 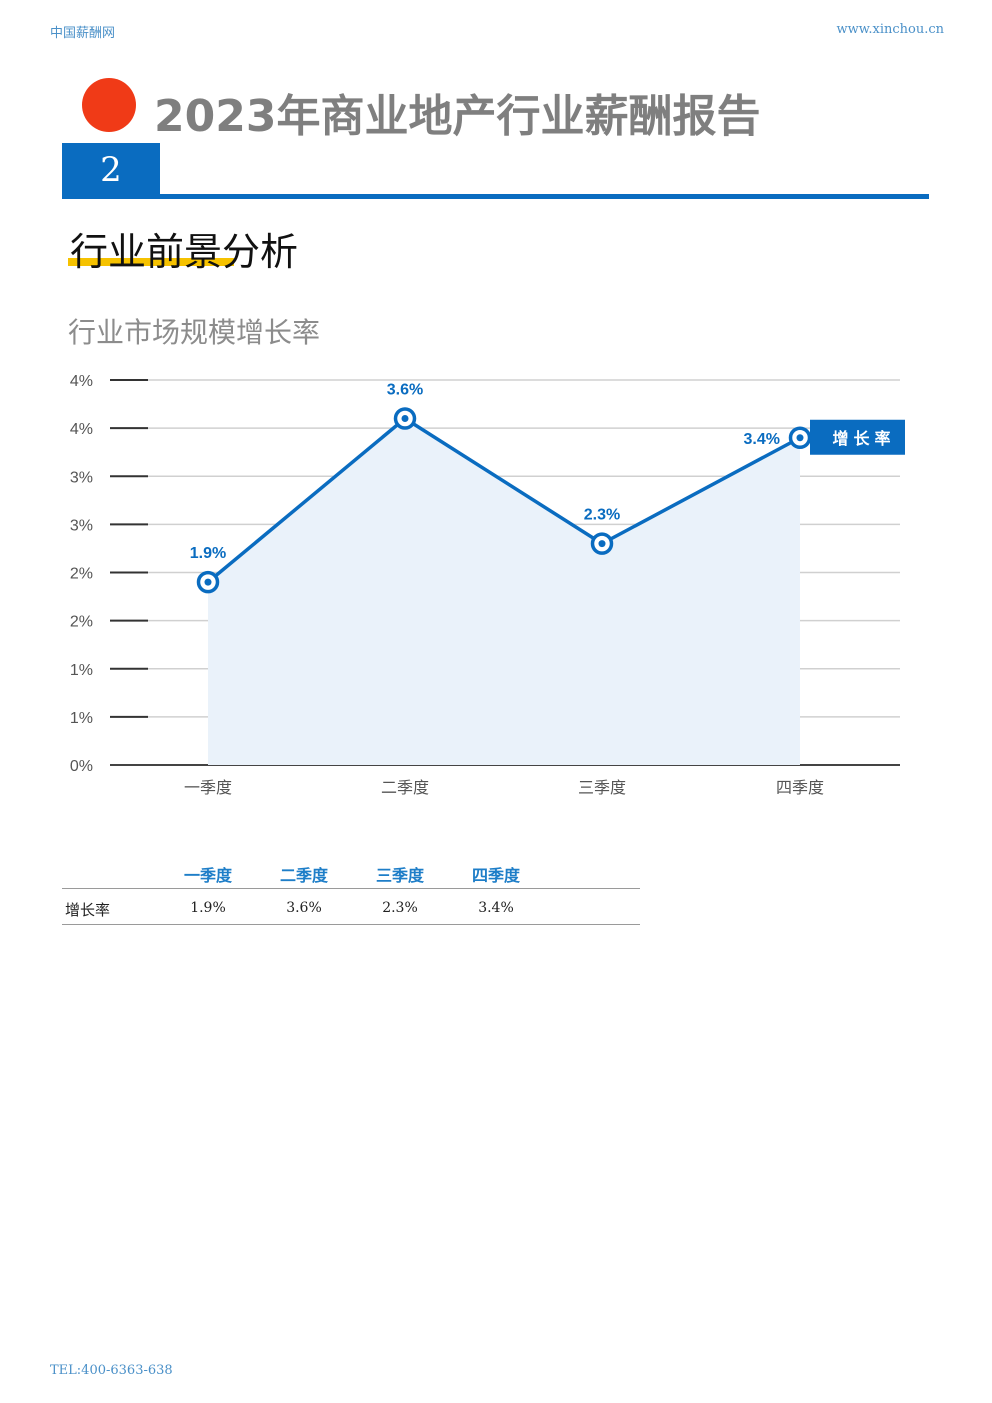 What do you see at coordinates (303, 875) in the screenshot?
I see `table-header-q2: 二季度` at bounding box center [303, 875].